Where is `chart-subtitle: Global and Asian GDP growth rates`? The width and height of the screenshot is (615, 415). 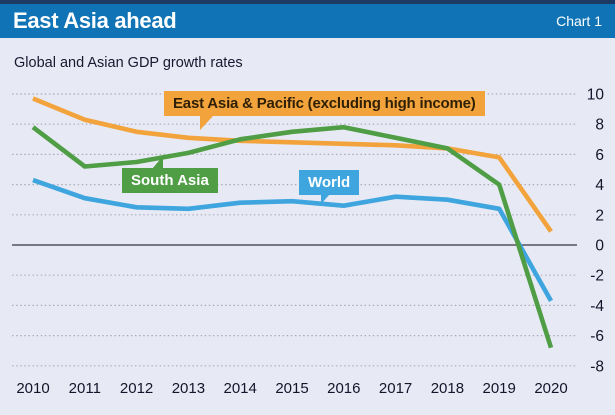 chart-subtitle: Global and Asian GDP growth rates is located at coordinates (128, 63).